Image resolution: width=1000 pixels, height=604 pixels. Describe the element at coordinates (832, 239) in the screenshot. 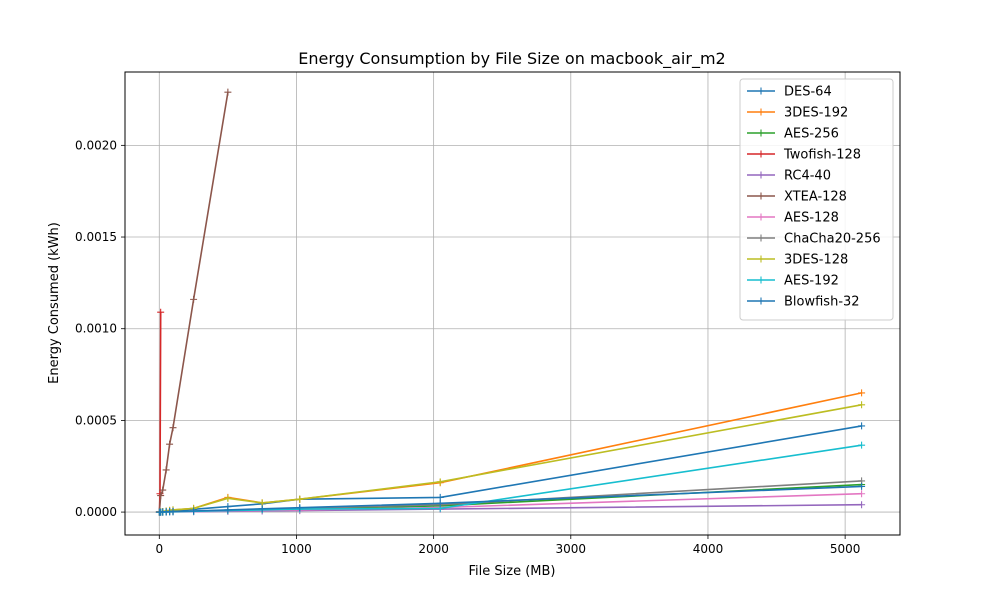

I see `legend-label: ChaCha20-256` at that location.